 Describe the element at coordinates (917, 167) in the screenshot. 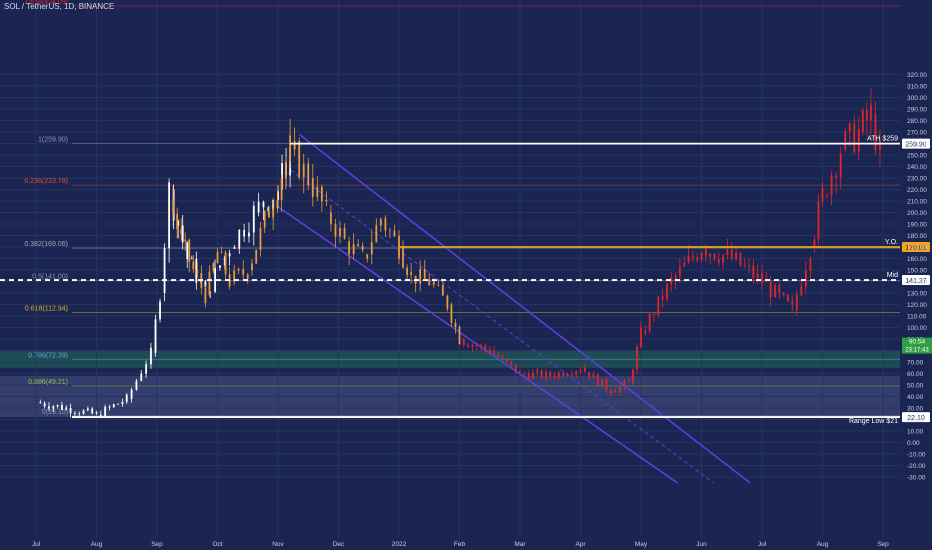

I see `price-tick-label: 240.00` at that location.